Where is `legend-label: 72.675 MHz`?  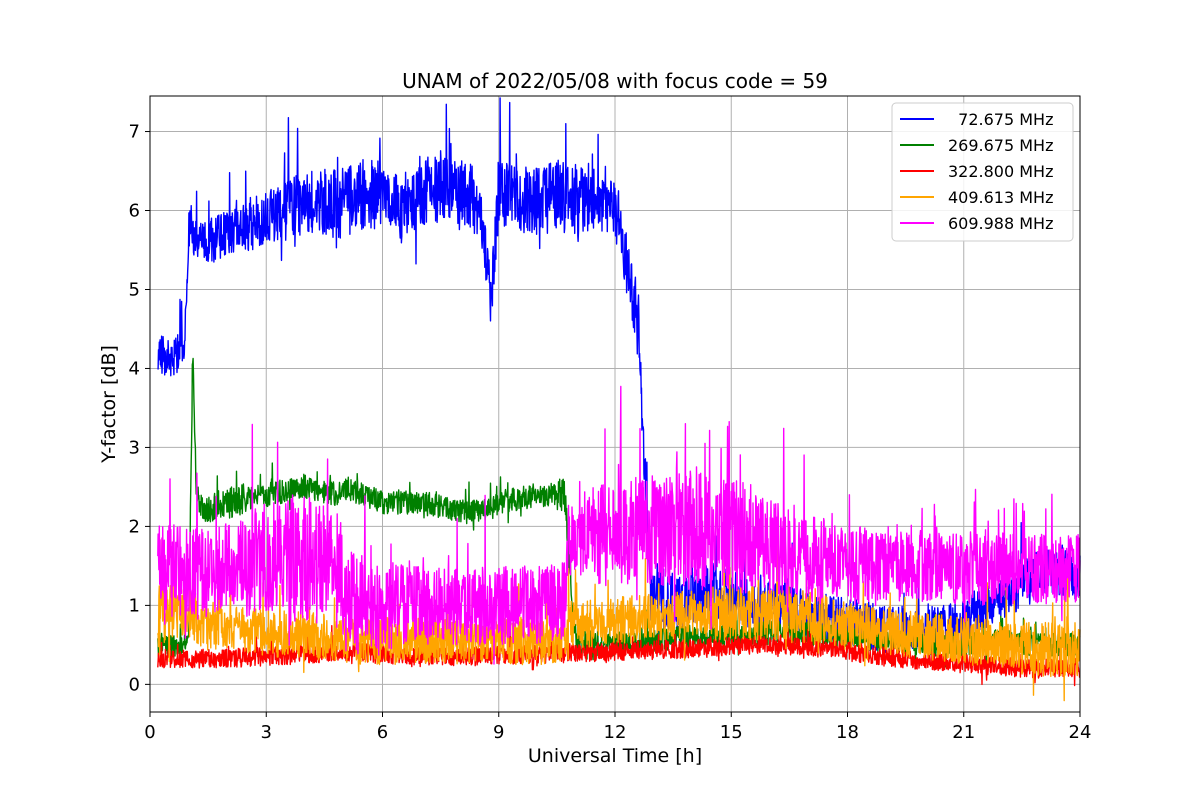 legend-label: 72.675 MHz is located at coordinates (1000, 119).